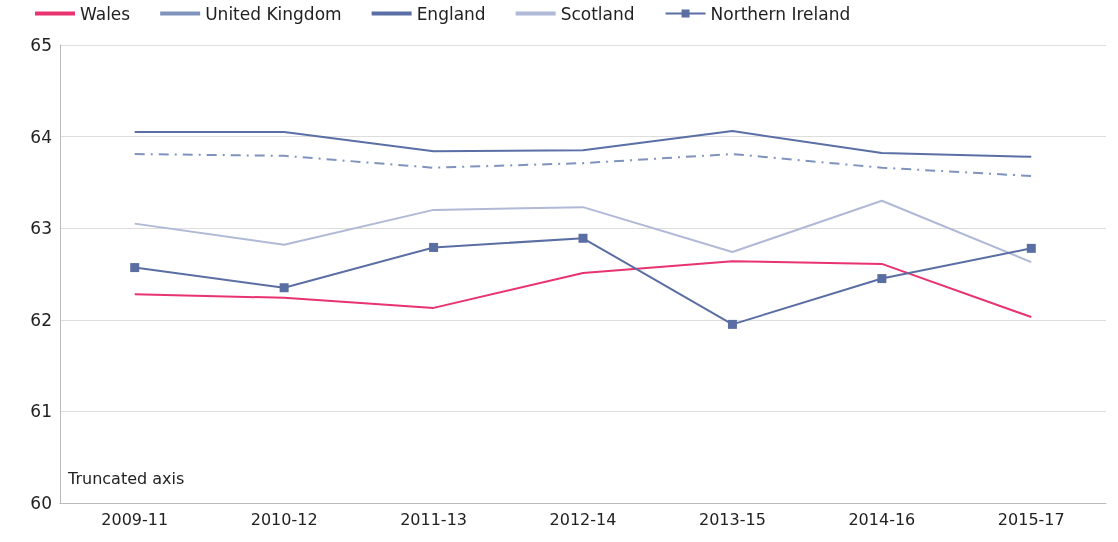 This screenshot has height=542, width=1118. Describe the element at coordinates (41, 228) in the screenshot. I see `y-tick-label: 63` at that location.